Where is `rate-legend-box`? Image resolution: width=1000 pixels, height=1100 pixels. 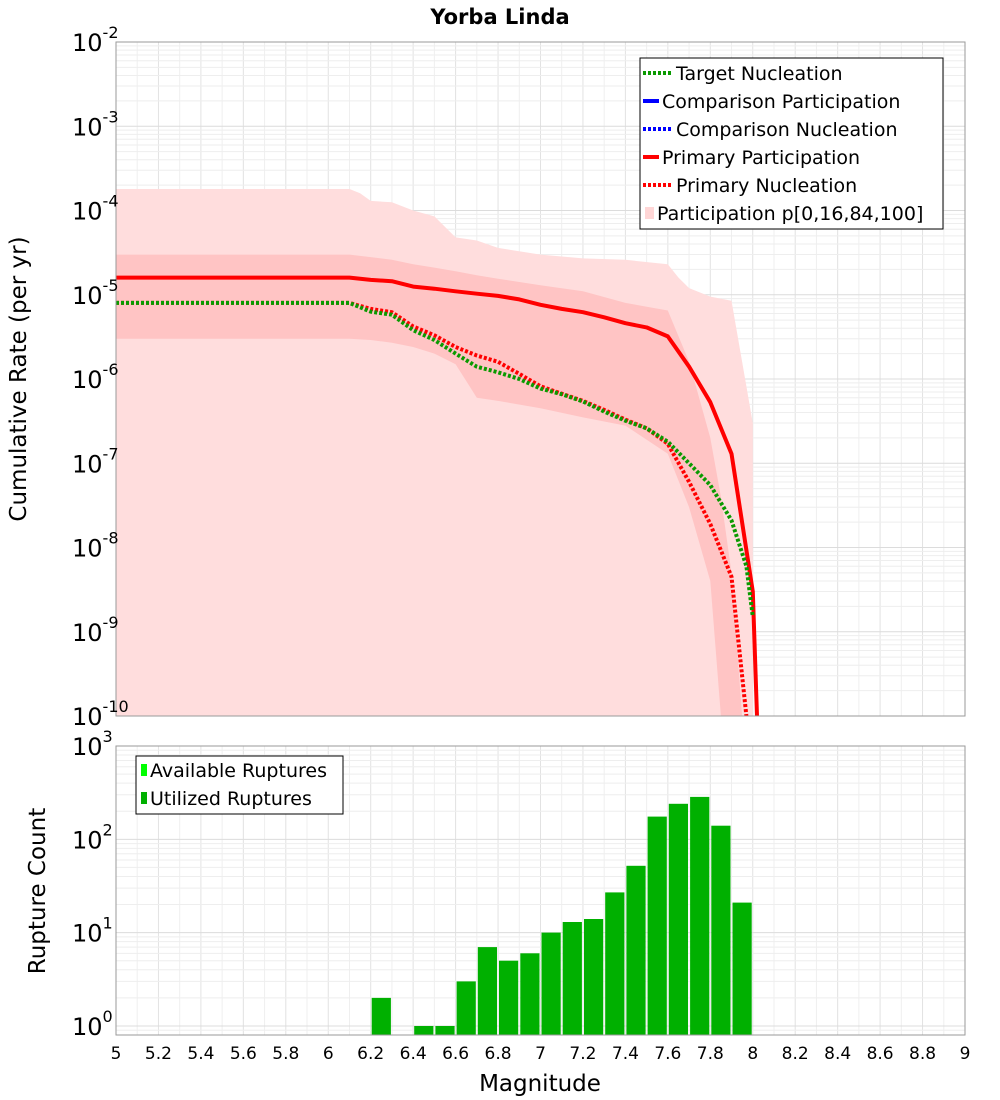 rate-legend-box is located at coordinates (791, 143).